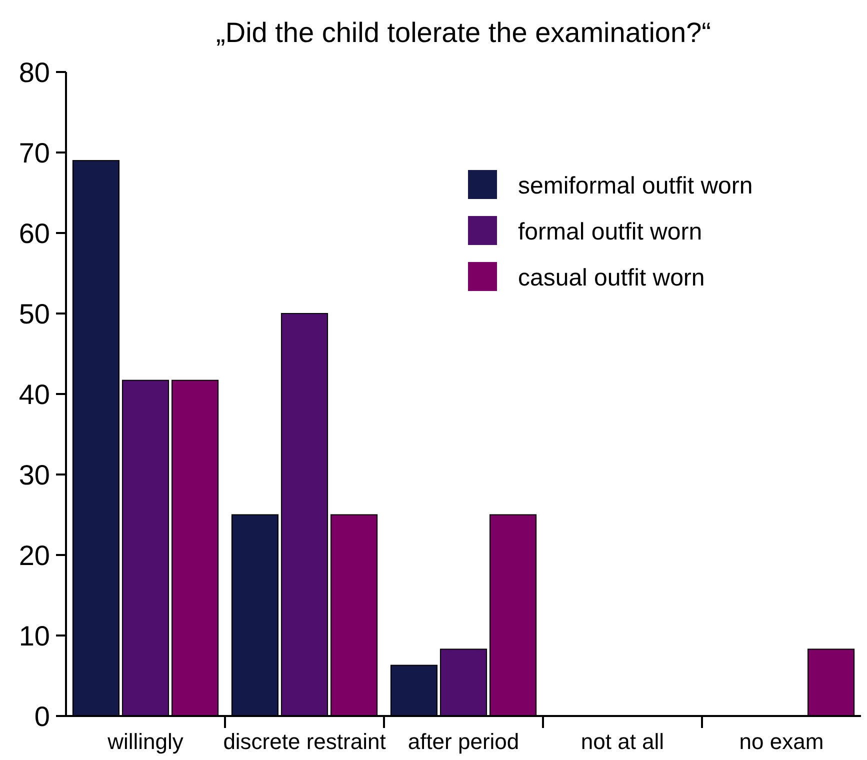  Describe the element at coordinates (610, 232) in the screenshot. I see `legend-label: formal outfit worn` at that location.